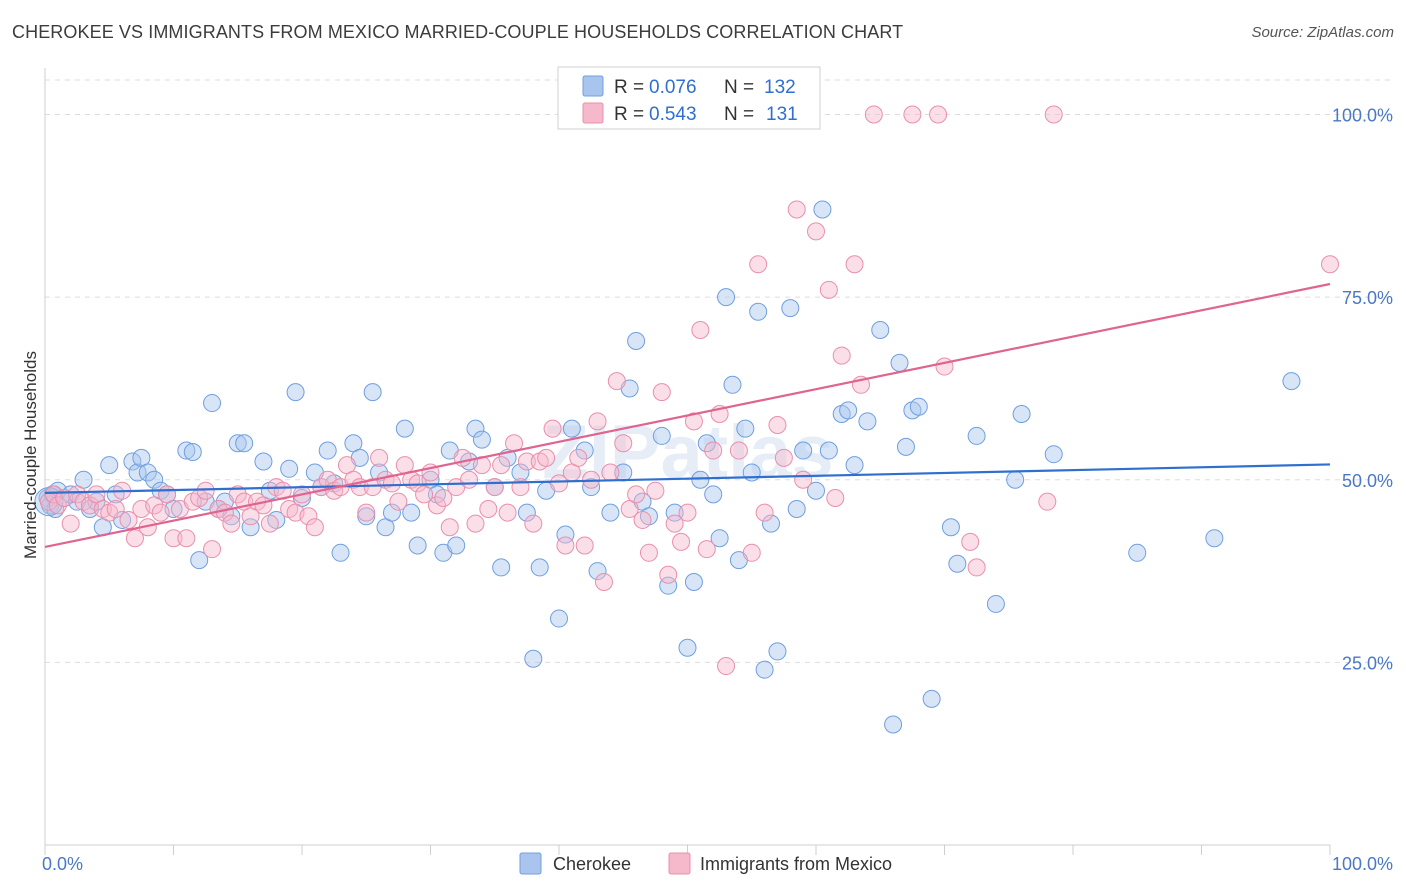  I want to click on legend-n-value-1: 132, so click(780, 87).